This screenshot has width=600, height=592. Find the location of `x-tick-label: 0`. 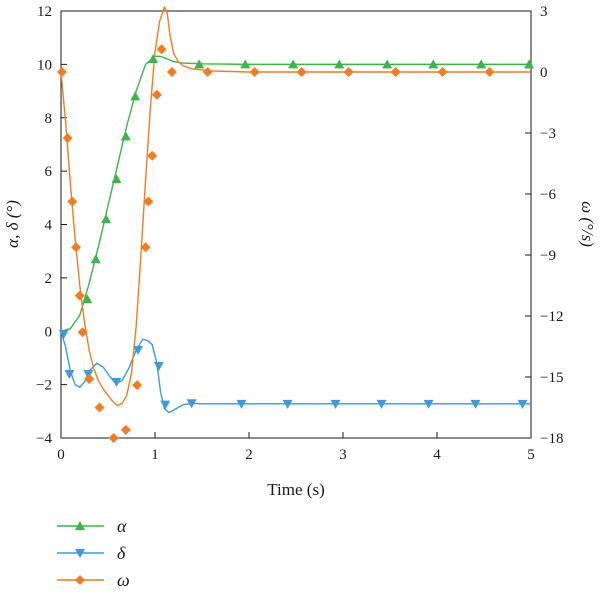

x-tick-label: 0 is located at coordinates (61, 455).